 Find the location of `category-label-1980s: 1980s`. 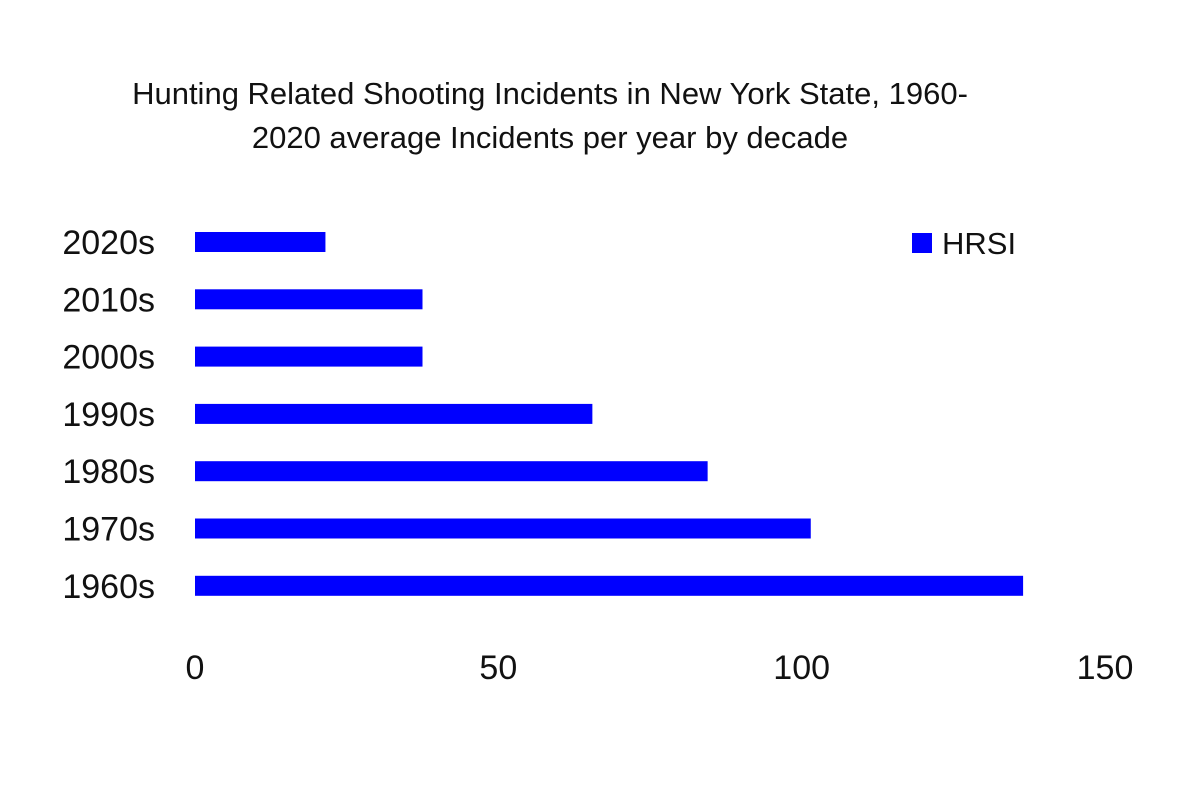

category-label-1980s: 1980s is located at coordinates (108, 472).